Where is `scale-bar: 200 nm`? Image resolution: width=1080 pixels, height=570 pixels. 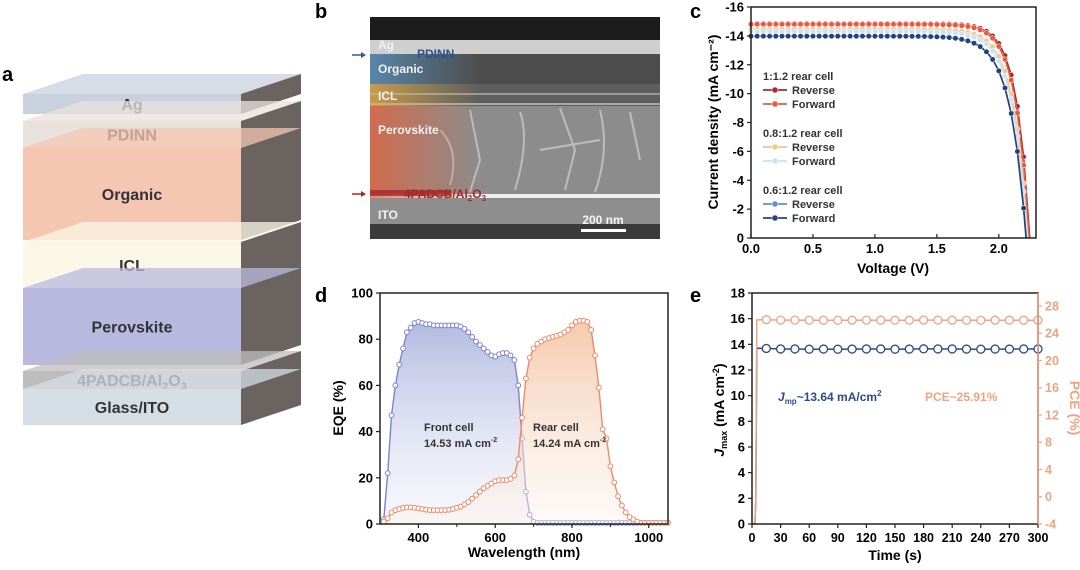
scale-bar: 200 nm is located at coordinates (602, 220).